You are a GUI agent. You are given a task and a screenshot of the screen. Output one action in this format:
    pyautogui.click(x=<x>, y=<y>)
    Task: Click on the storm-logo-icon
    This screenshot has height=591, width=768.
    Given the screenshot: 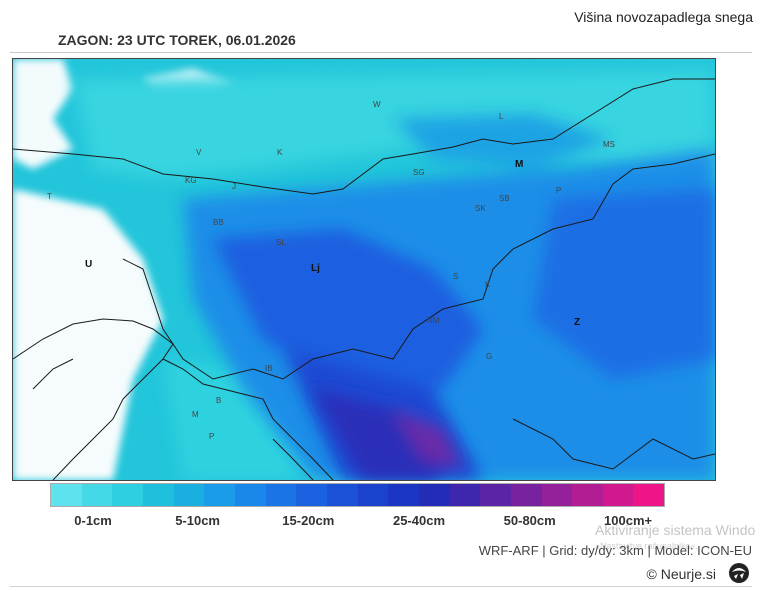 What is the action you would take?
    pyautogui.click(x=739, y=573)
    